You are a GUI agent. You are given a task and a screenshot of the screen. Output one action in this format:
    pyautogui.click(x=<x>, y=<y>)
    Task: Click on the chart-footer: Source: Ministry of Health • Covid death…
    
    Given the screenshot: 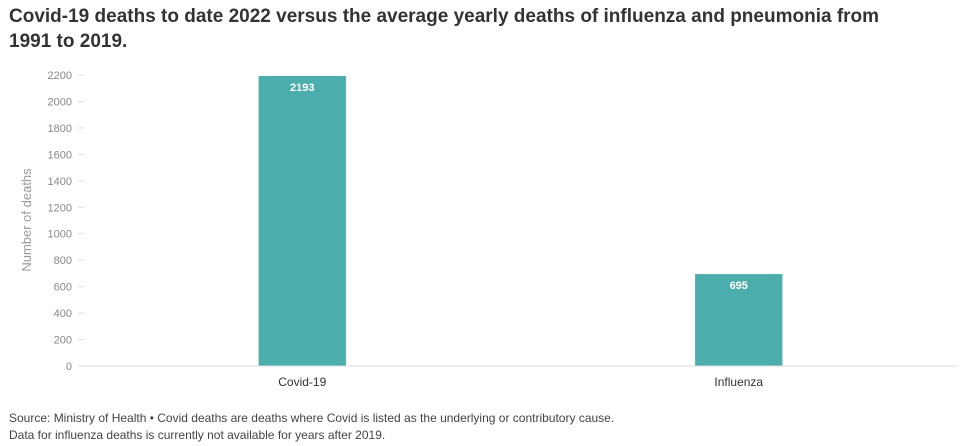 What is the action you would take?
    pyautogui.click(x=311, y=427)
    